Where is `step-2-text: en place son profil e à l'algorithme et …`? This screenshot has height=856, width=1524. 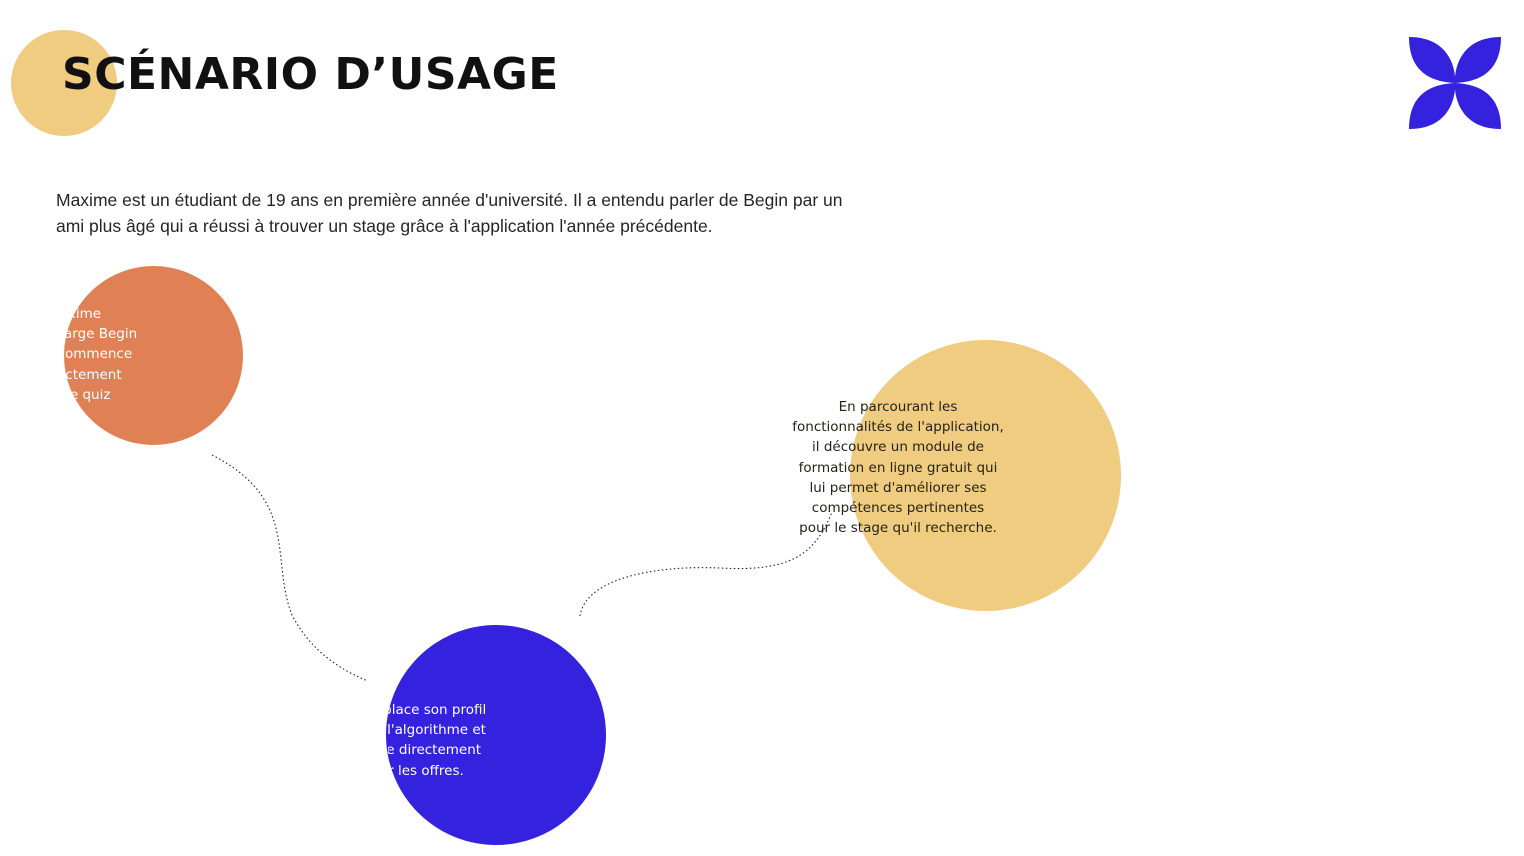 step-2-text: en place son profil e à l'algorithme et … is located at coordinates (458, 740).